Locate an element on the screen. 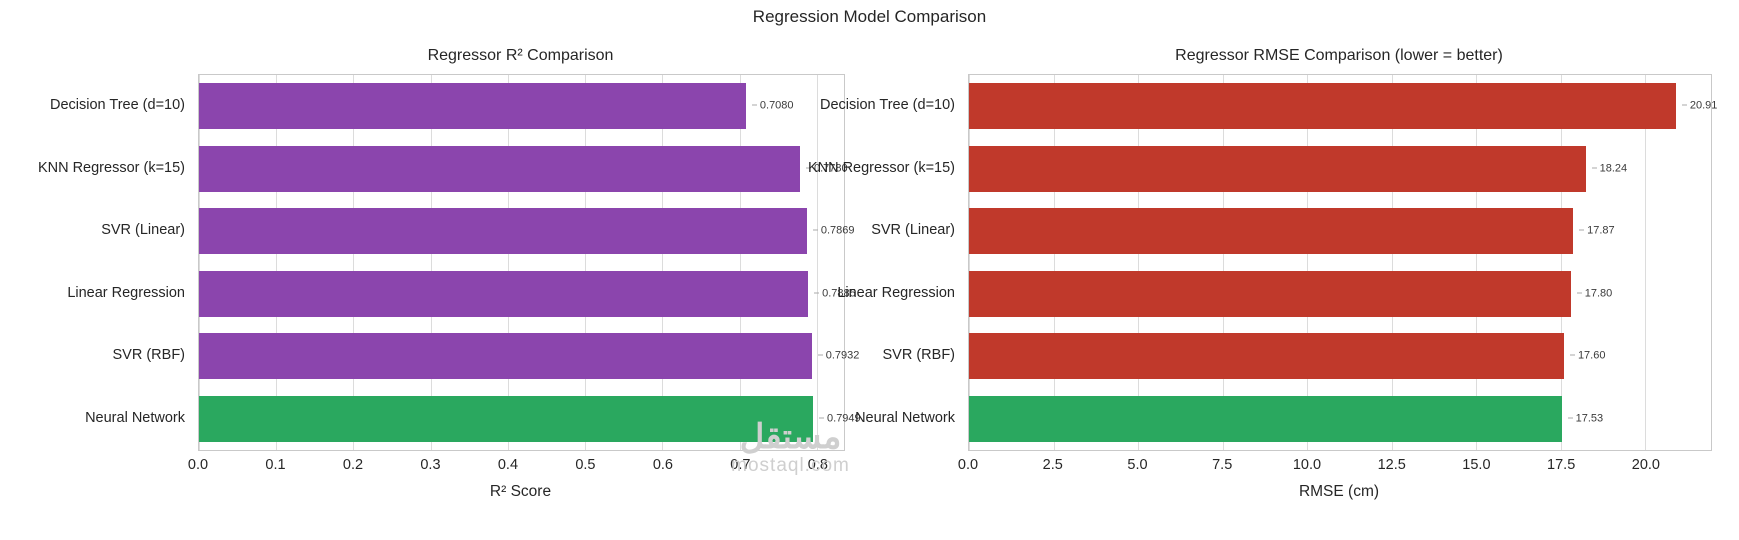  bar-value-label: 0.7780 is located at coordinates (827, 168).